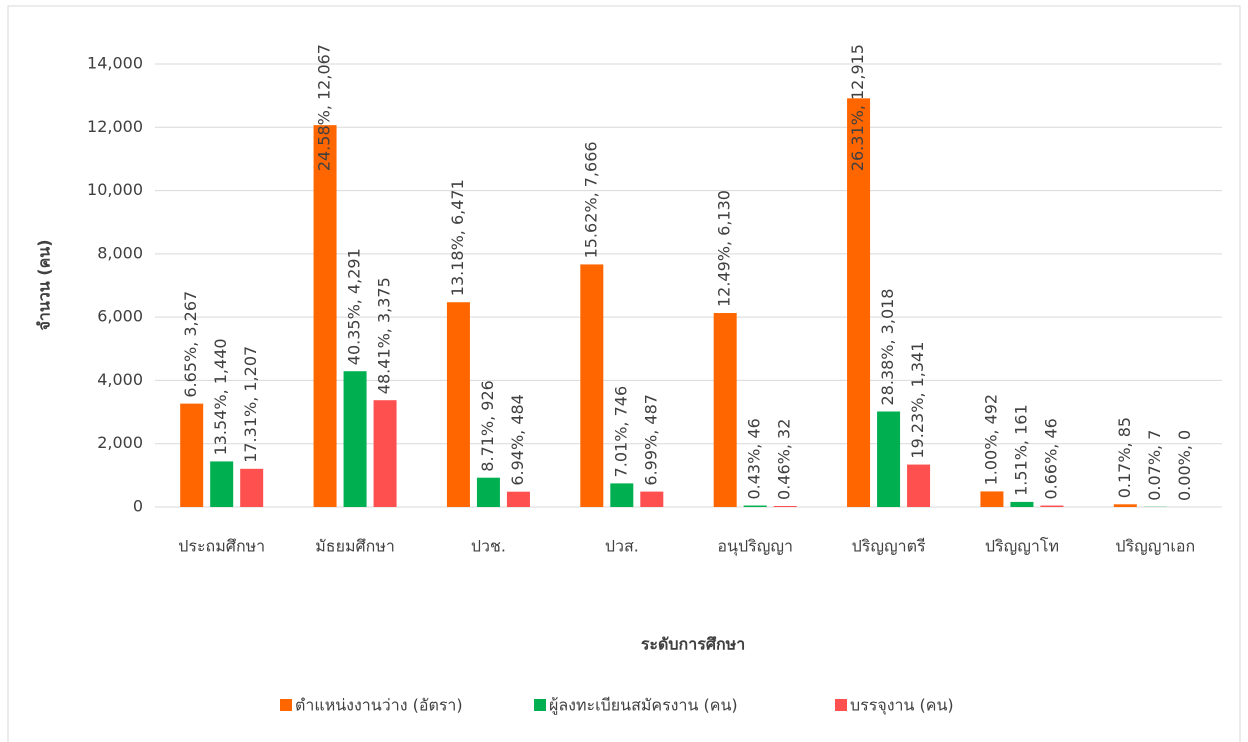 This screenshot has height=742, width=1248. What do you see at coordinates (138, 506) in the screenshot?
I see `y-tick-label: 0` at bounding box center [138, 506].